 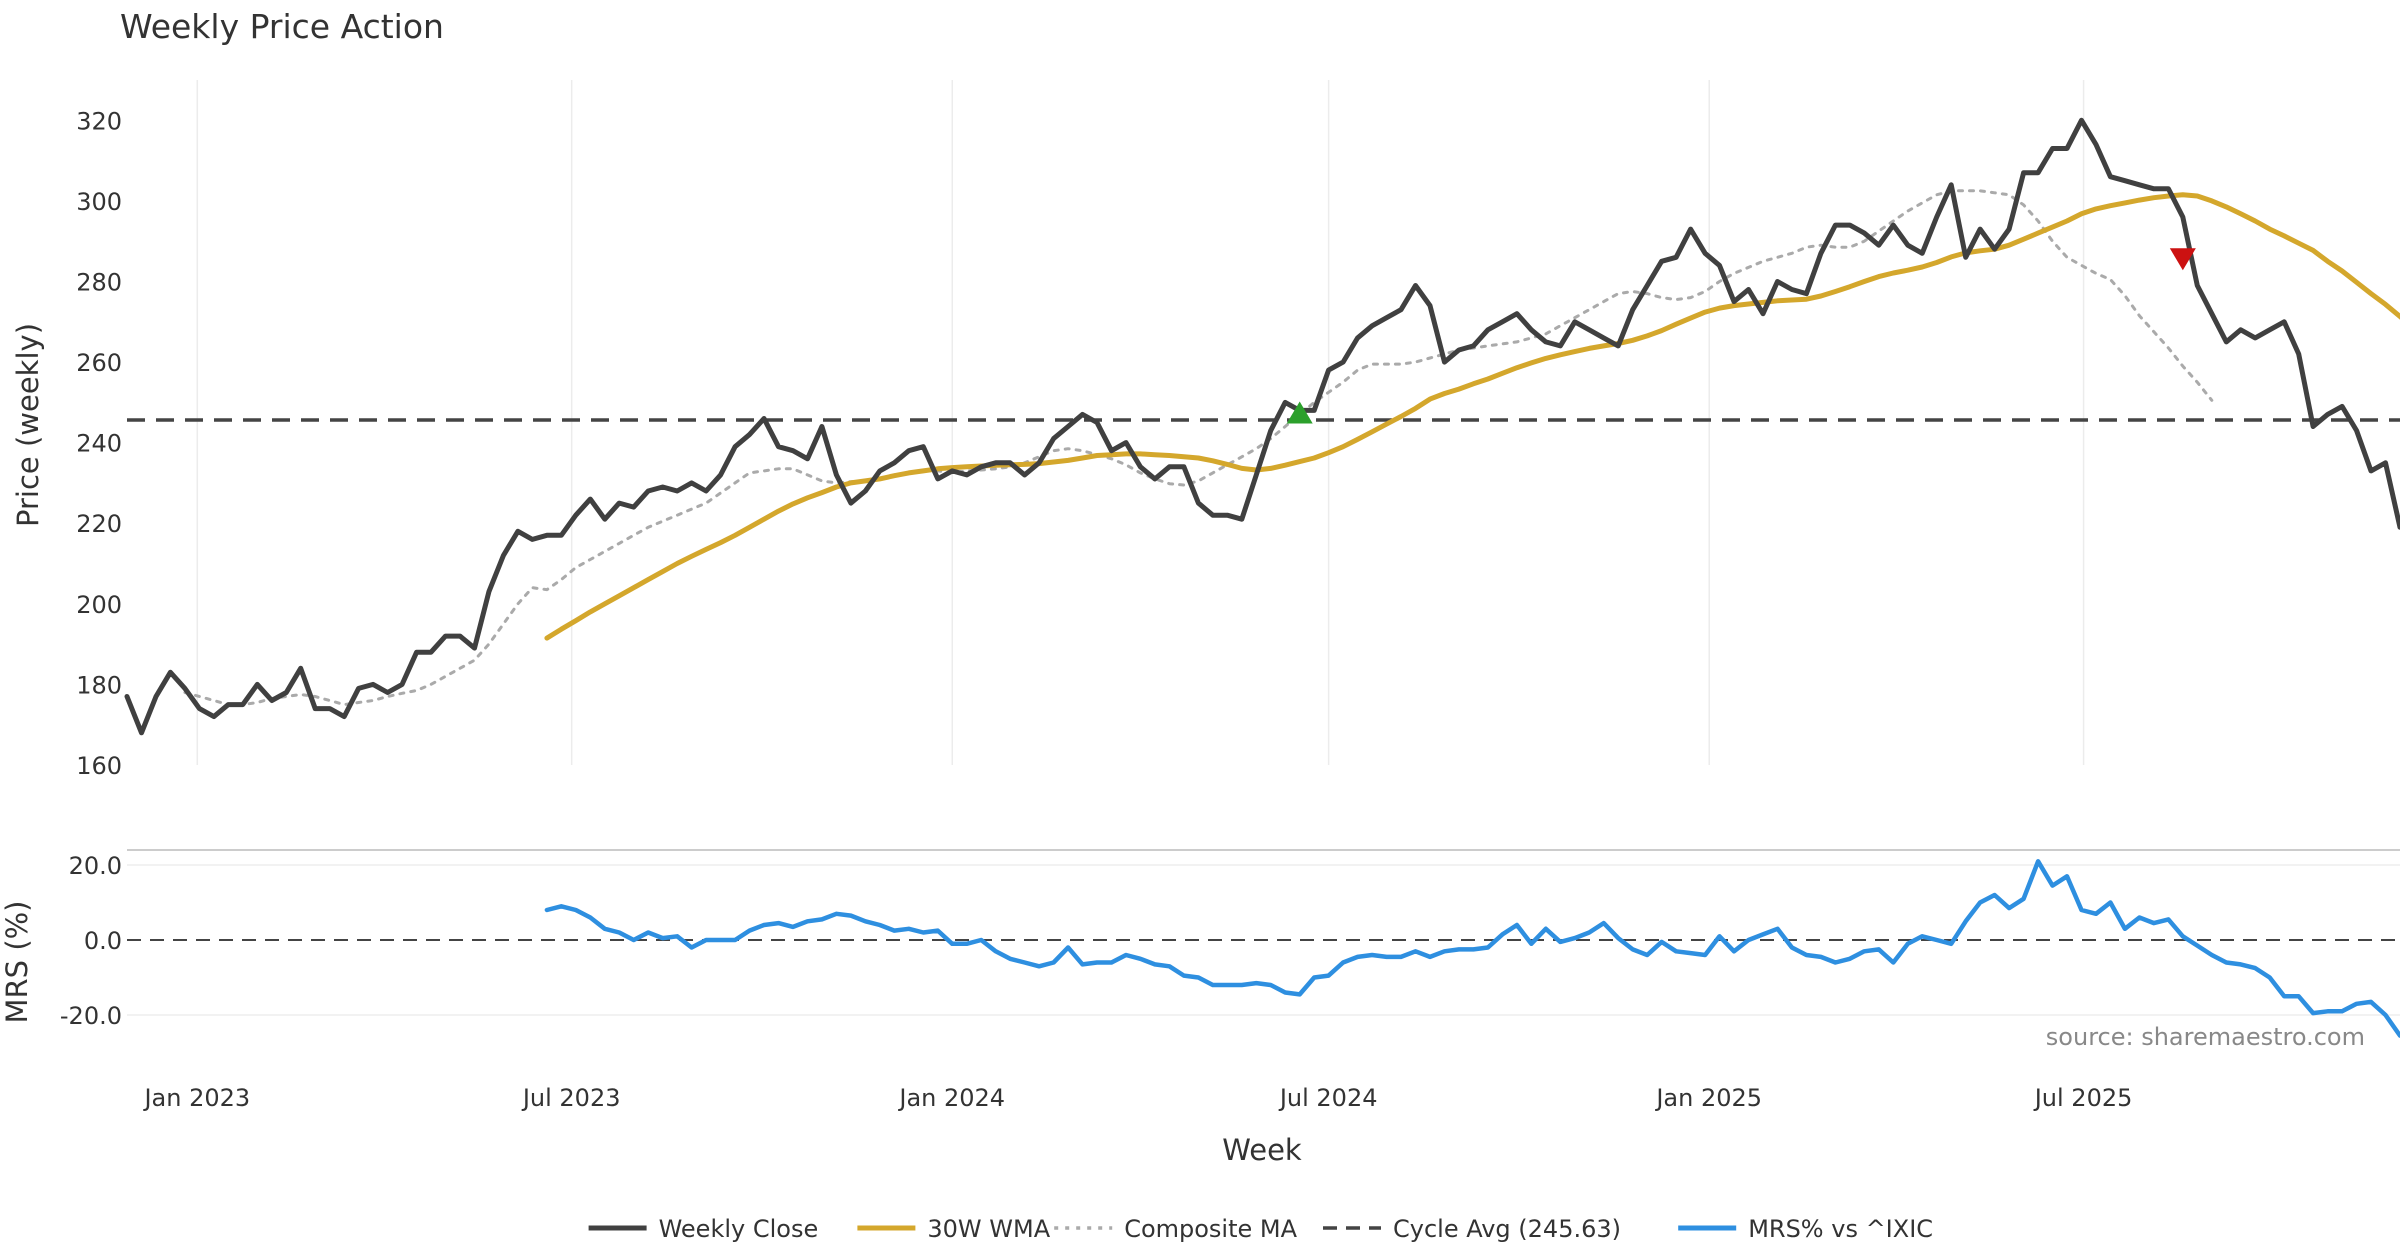 I want to click on x-tick-label: Jan 2023, so click(x=196, y=1098).